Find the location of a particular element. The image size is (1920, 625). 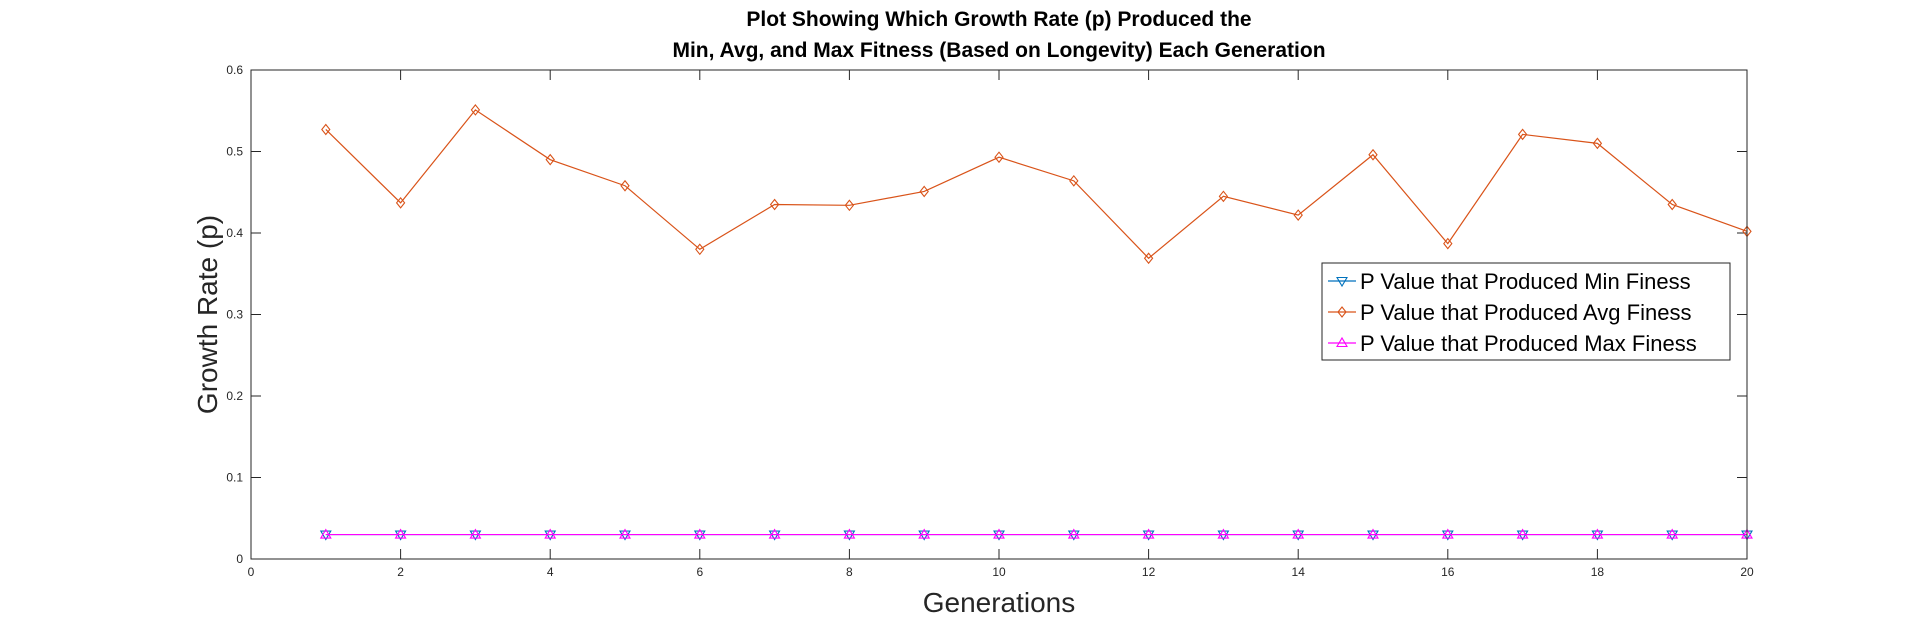

legend-label: P Value that Produced Avg Finess is located at coordinates (1525, 312).